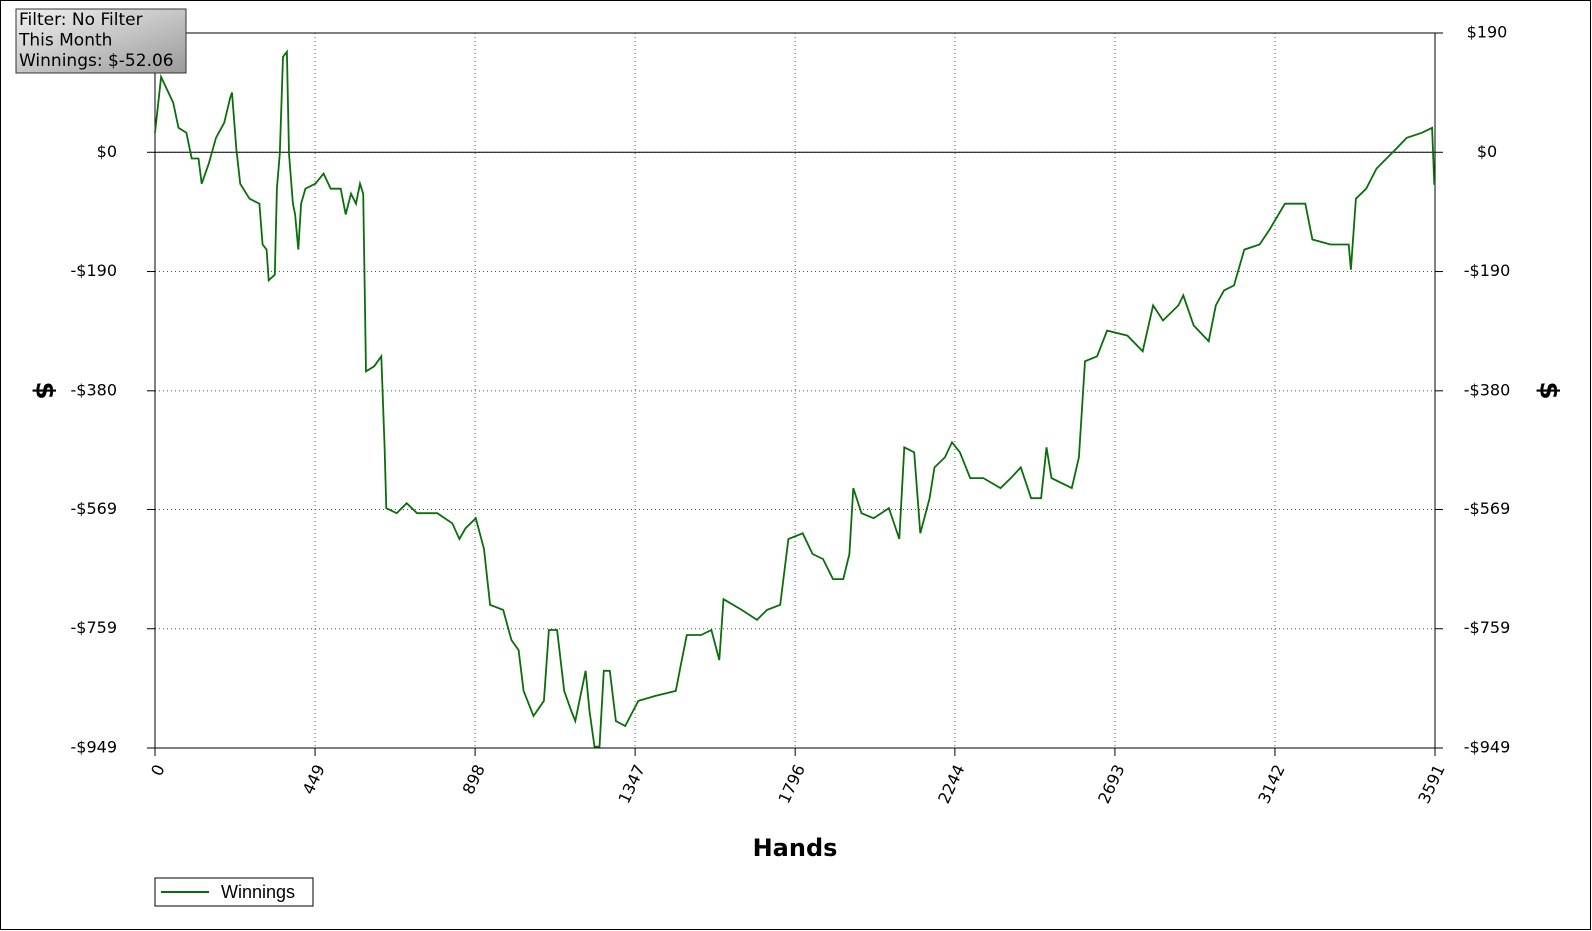  Describe the element at coordinates (1487, 270) in the screenshot. I see `y2-tick-label: -$190` at that location.